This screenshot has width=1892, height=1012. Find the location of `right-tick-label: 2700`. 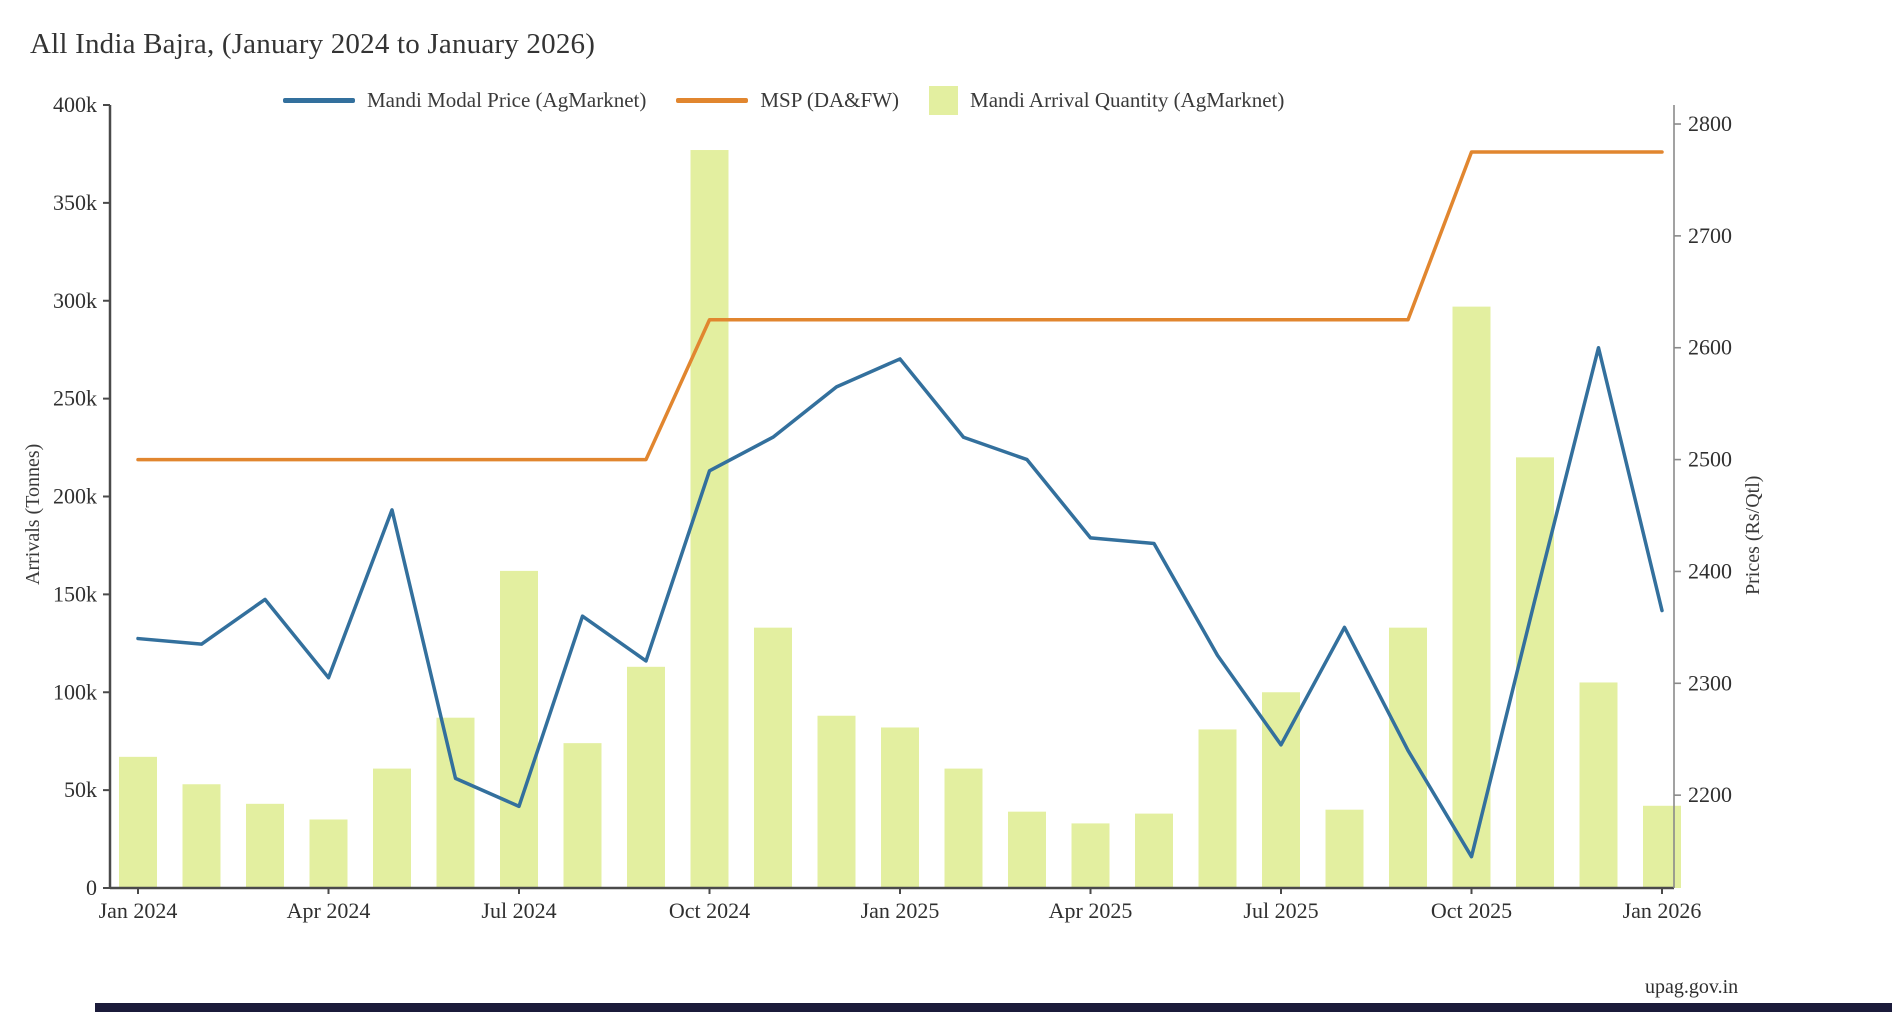

right-tick-label: 2700 is located at coordinates (1710, 235).